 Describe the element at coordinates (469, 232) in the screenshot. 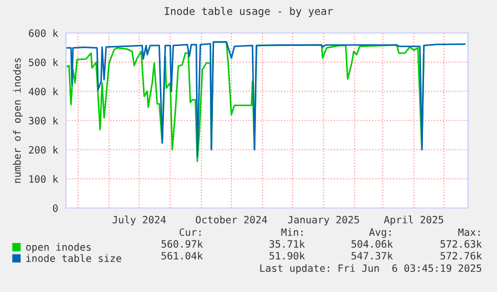

I see `text: Max:` at that location.